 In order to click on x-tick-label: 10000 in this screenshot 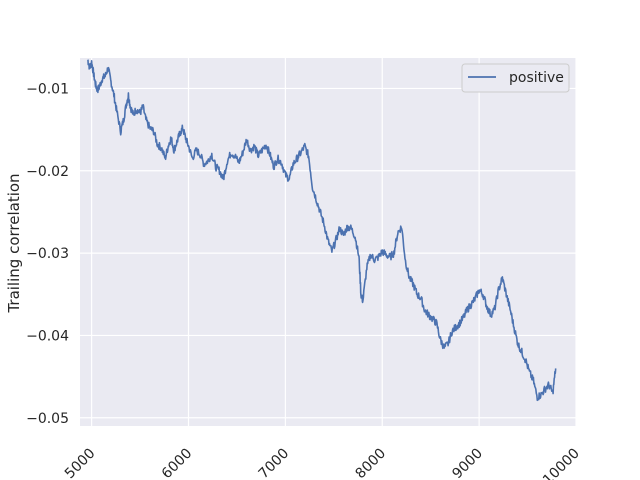, I will do `click(561, 463)`.